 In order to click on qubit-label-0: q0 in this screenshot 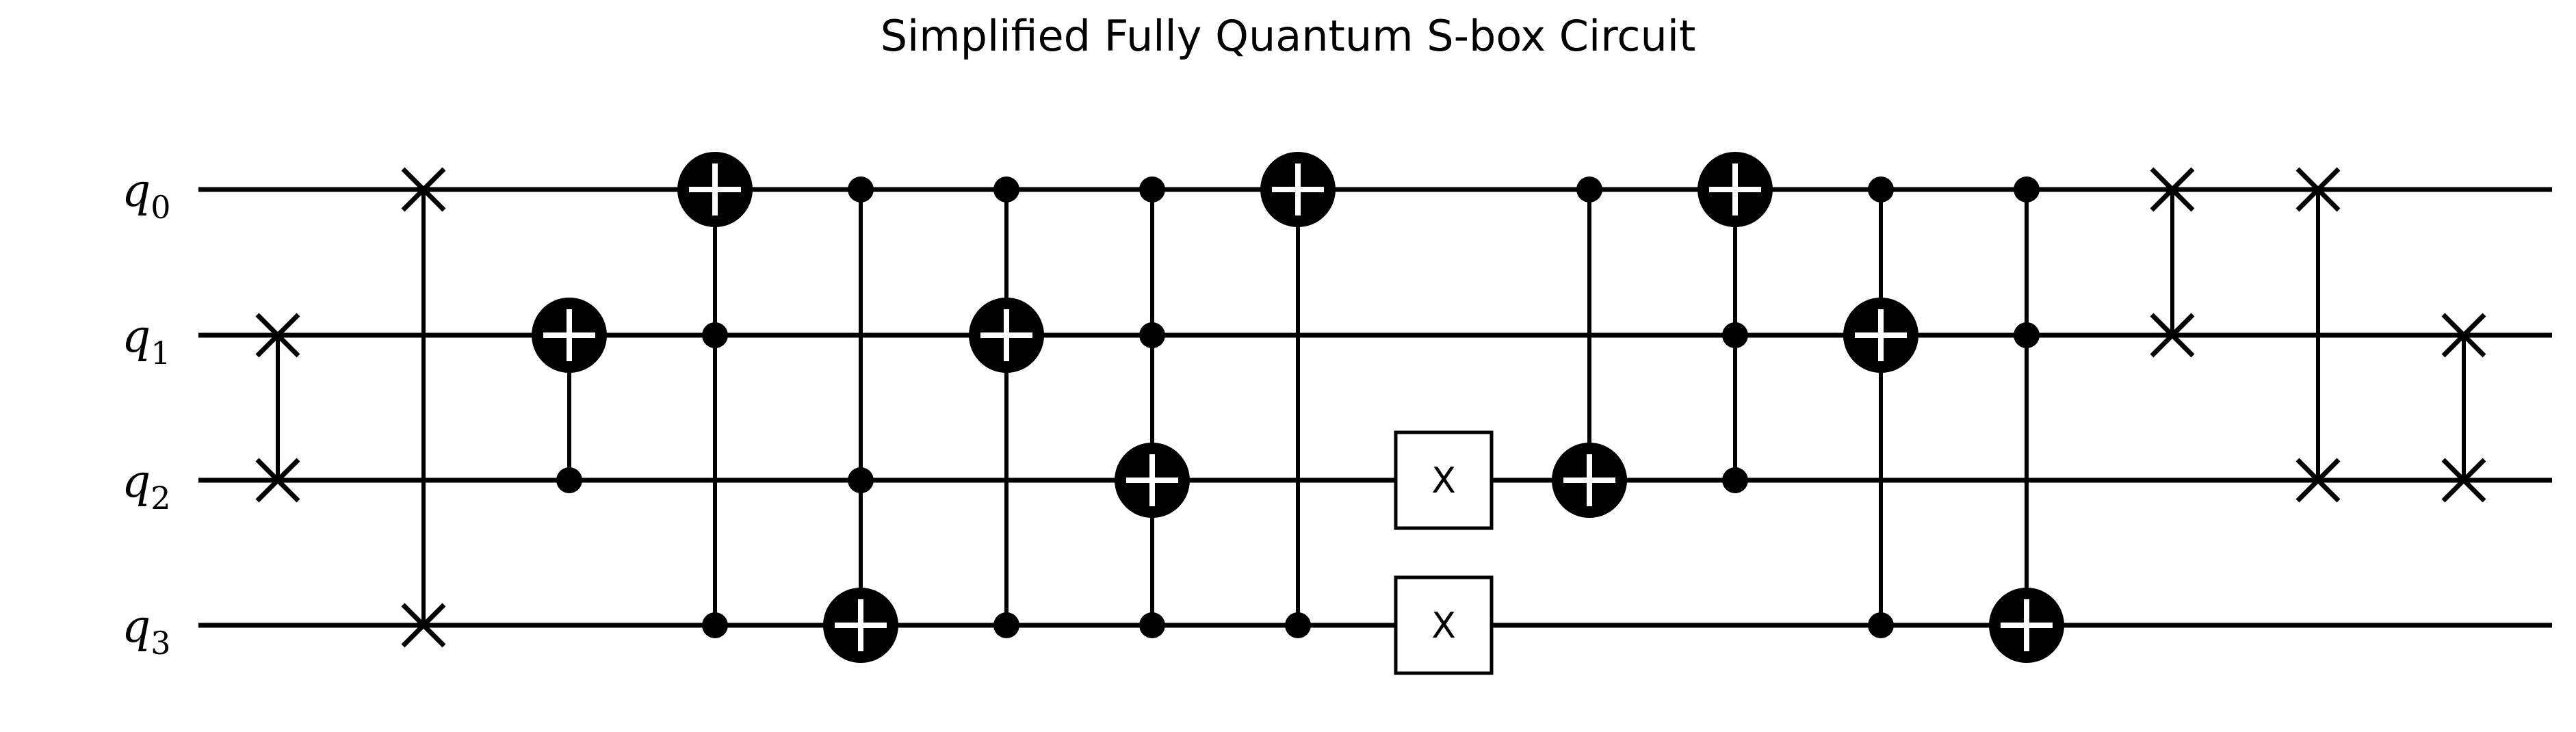, I will do `click(146, 195)`.